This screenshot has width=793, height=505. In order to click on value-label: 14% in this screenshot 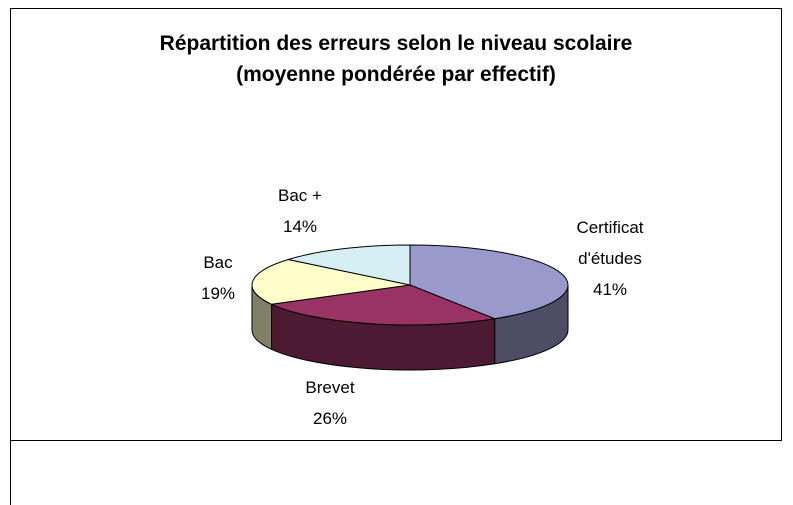, I will do `click(300, 226)`.